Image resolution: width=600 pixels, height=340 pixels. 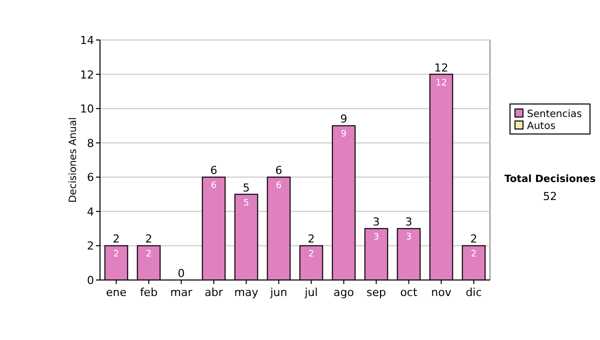 What do you see at coordinates (214, 292) in the screenshot?
I see `x-tick-label: abr` at bounding box center [214, 292].